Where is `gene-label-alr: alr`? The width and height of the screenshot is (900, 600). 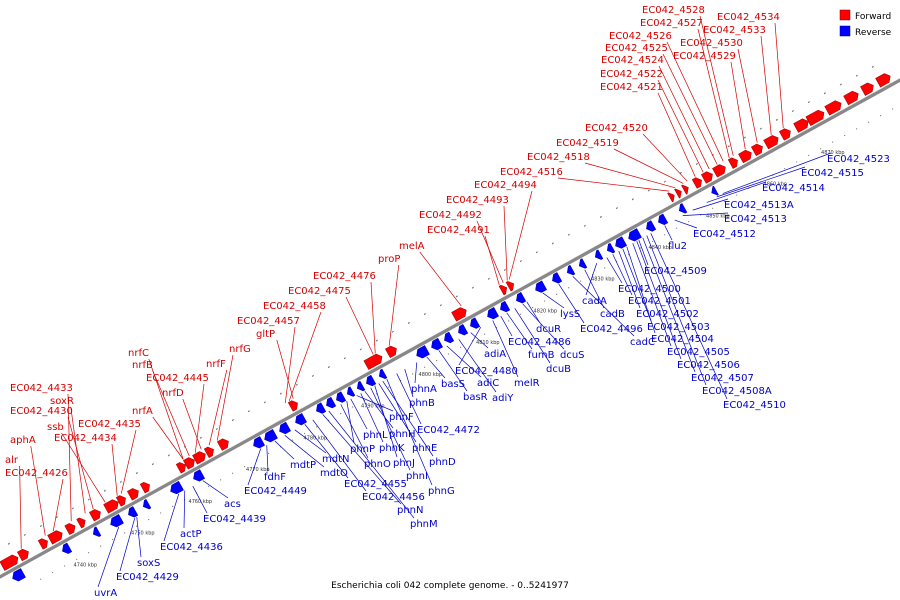 gene-label-alr: alr is located at coordinates (12, 460).